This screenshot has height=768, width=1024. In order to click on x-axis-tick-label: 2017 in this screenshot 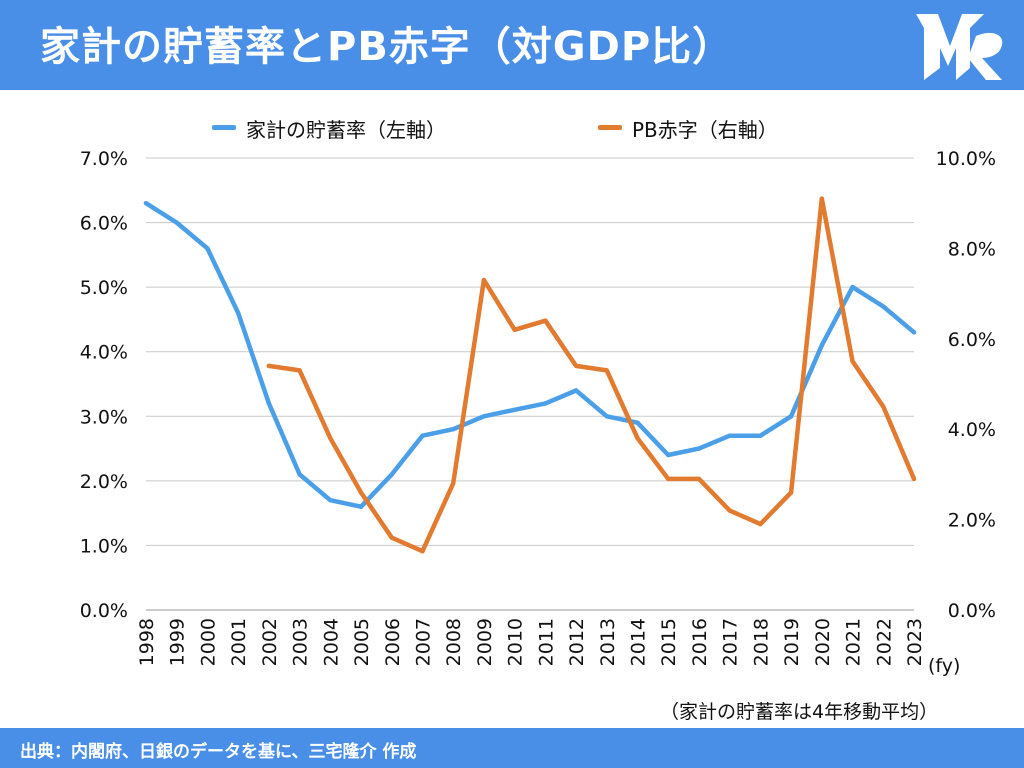, I will do `click(731, 642)`.